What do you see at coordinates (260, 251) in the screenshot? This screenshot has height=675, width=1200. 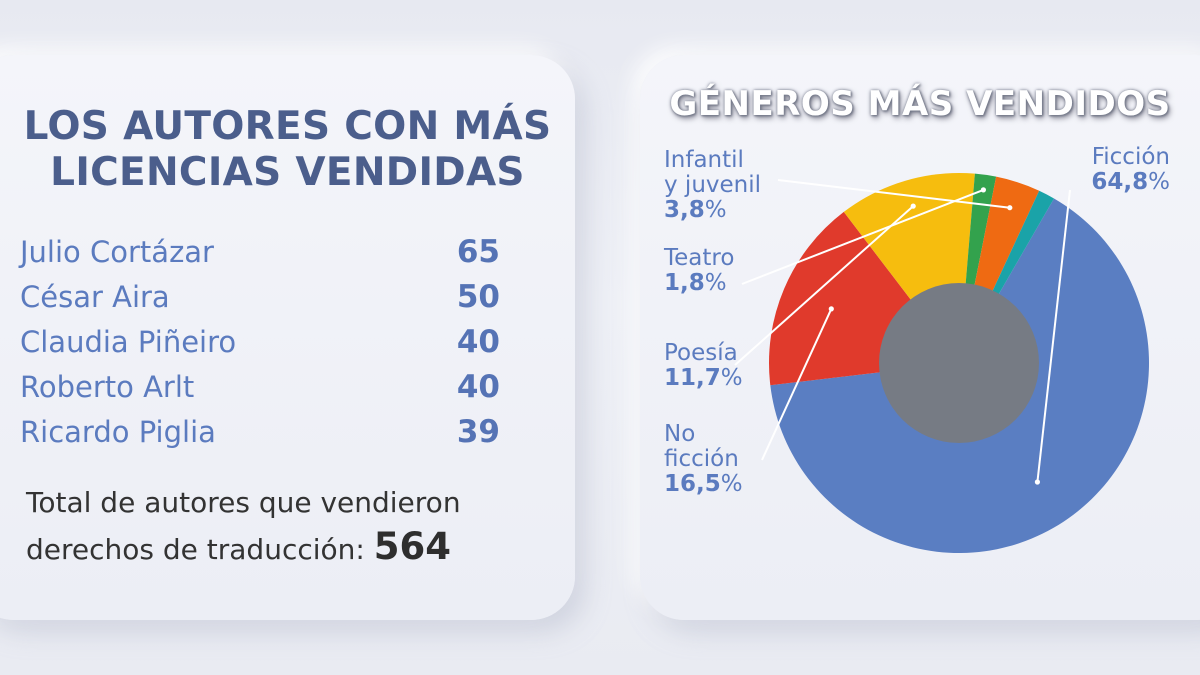 I see `author-row: Julio Cortázar 65` at bounding box center [260, 251].